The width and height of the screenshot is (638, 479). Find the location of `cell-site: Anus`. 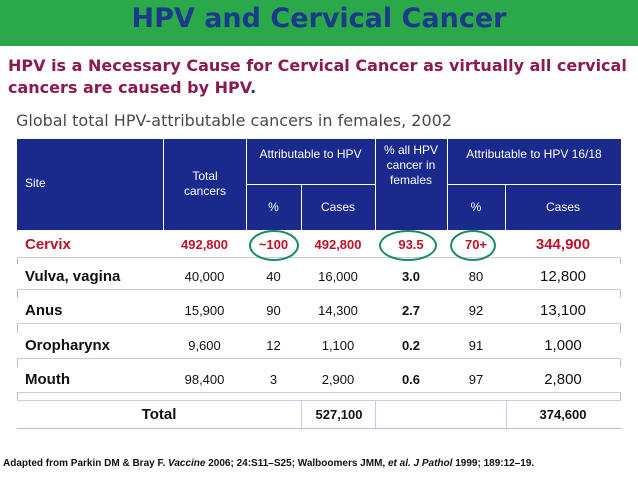

cell-site: Anus is located at coordinates (44, 310).